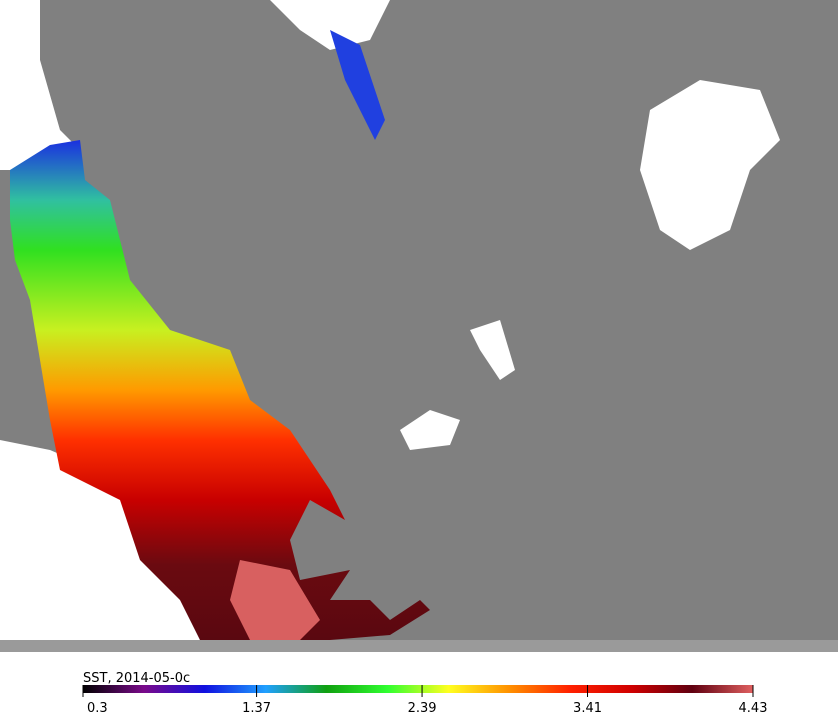 The width and height of the screenshot is (838, 721). What do you see at coordinates (136, 678) in the screenshot?
I see `colorbar-title: SST, 2014-05-0c` at bounding box center [136, 678].